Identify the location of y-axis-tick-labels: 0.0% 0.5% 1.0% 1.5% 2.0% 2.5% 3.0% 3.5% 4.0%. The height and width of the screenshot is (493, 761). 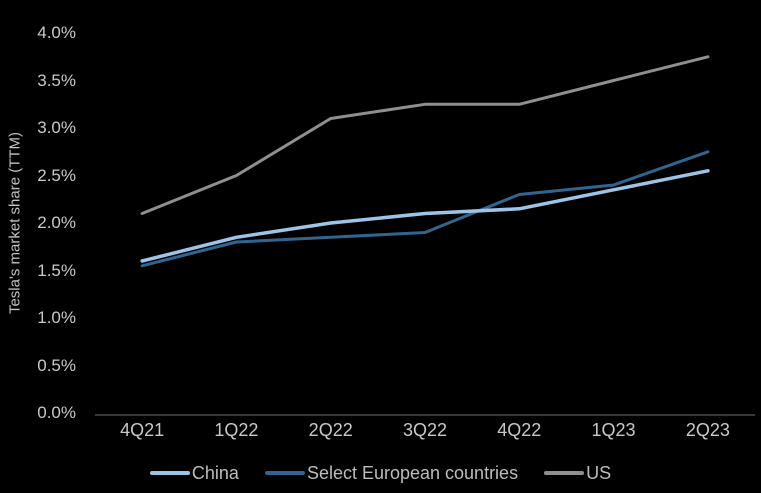
(38, 246).